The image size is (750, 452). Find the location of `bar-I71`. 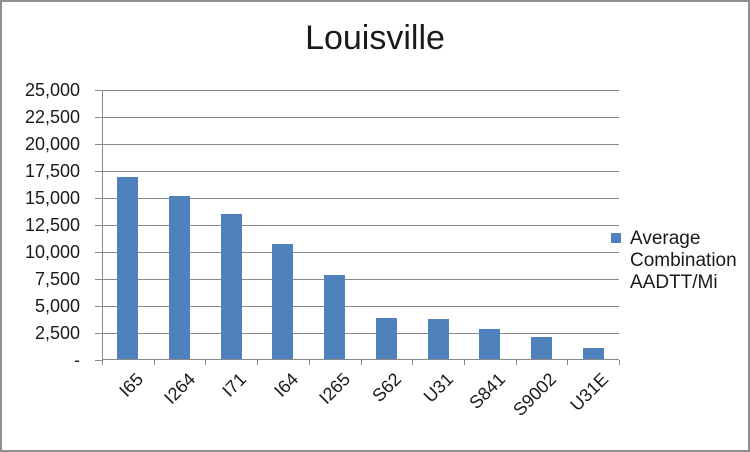

bar-I71 is located at coordinates (231, 287).